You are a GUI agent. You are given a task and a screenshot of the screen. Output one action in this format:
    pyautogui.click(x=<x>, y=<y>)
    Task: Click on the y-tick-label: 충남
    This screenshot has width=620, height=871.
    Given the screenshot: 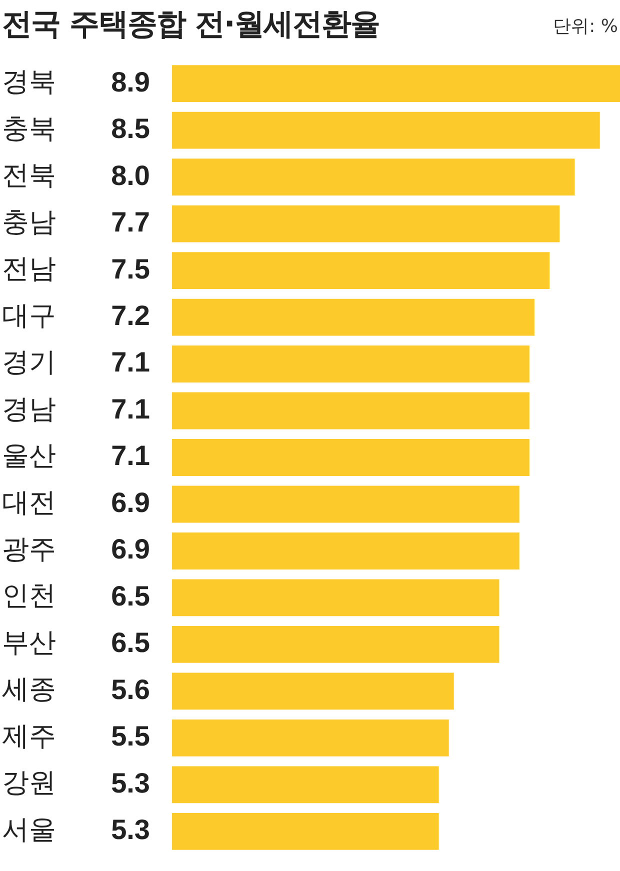 What is the action you would take?
    pyautogui.click(x=29, y=222)
    